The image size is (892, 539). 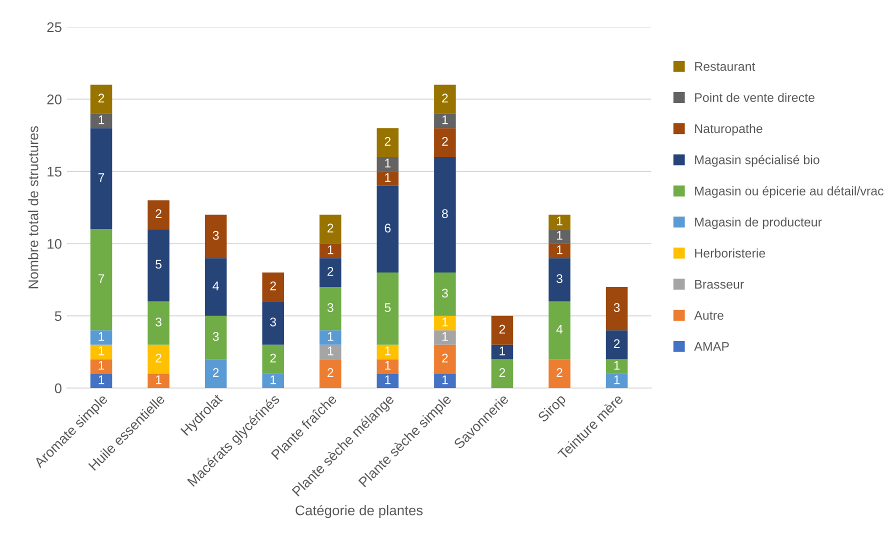 What do you see at coordinates (359, 511) in the screenshot?
I see `x-axis-title: Catégorie de plantes` at bounding box center [359, 511].